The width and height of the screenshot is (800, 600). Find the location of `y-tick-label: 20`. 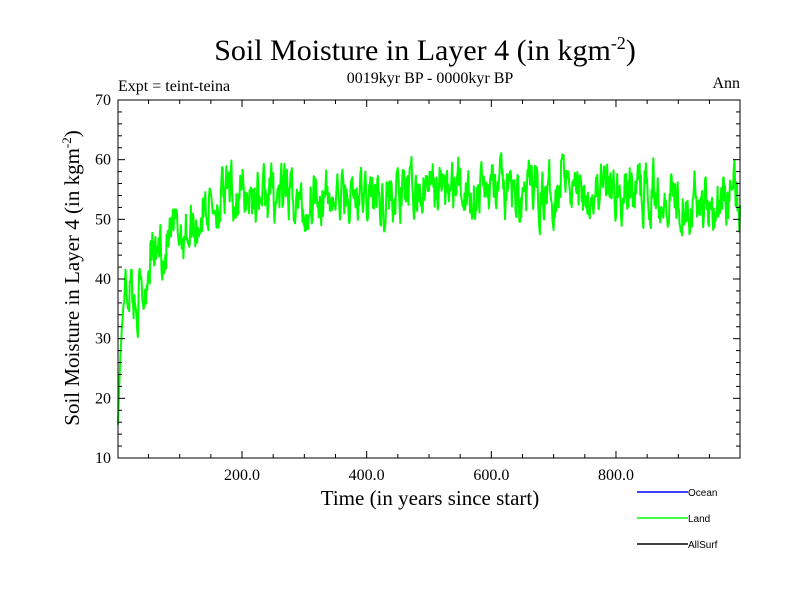

y-tick-label: 20 is located at coordinates (103, 398).